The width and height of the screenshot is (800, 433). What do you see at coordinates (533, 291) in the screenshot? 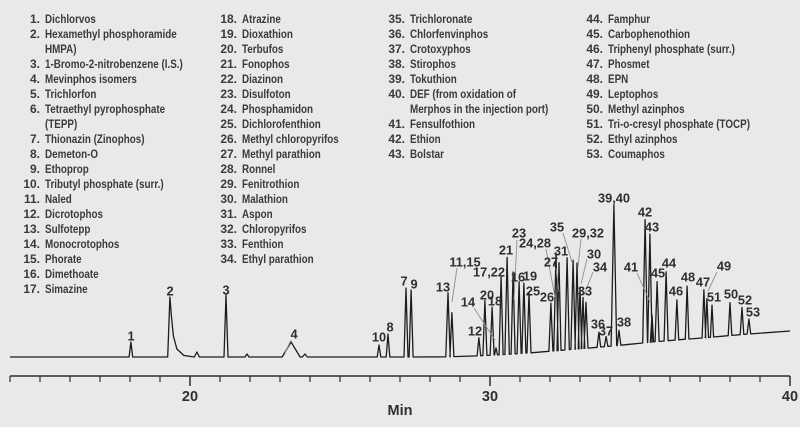
I see `peak-label-25: 25` at bounding box center [533, 291].